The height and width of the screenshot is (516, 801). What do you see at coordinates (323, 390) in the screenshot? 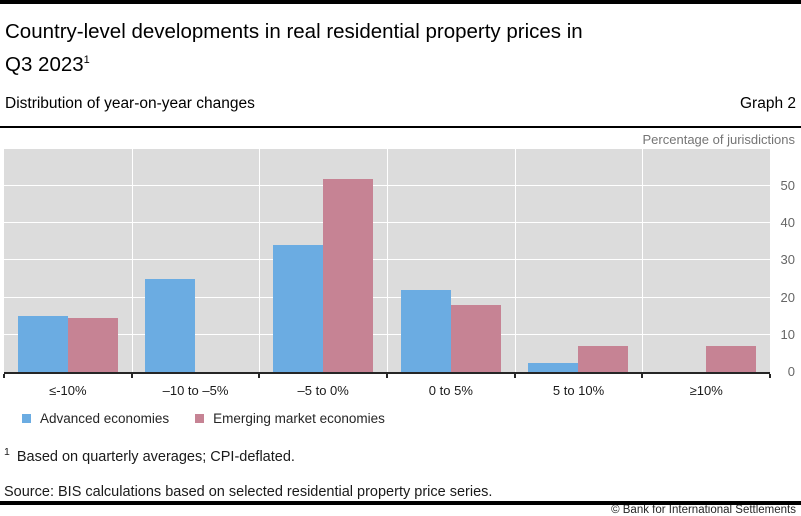
I see `x-axis-label--5-to-0-: –5 to 0%` at bounding box center [323, 390].